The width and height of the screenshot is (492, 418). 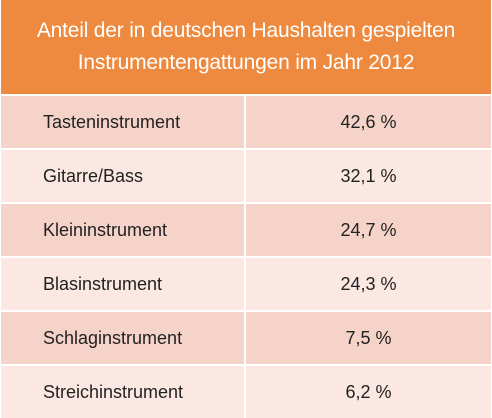 What do you see at coordinates (122, 284) in the screenshot?
I see `row-label: Blasinstrument` at bounding box center [122, 284].